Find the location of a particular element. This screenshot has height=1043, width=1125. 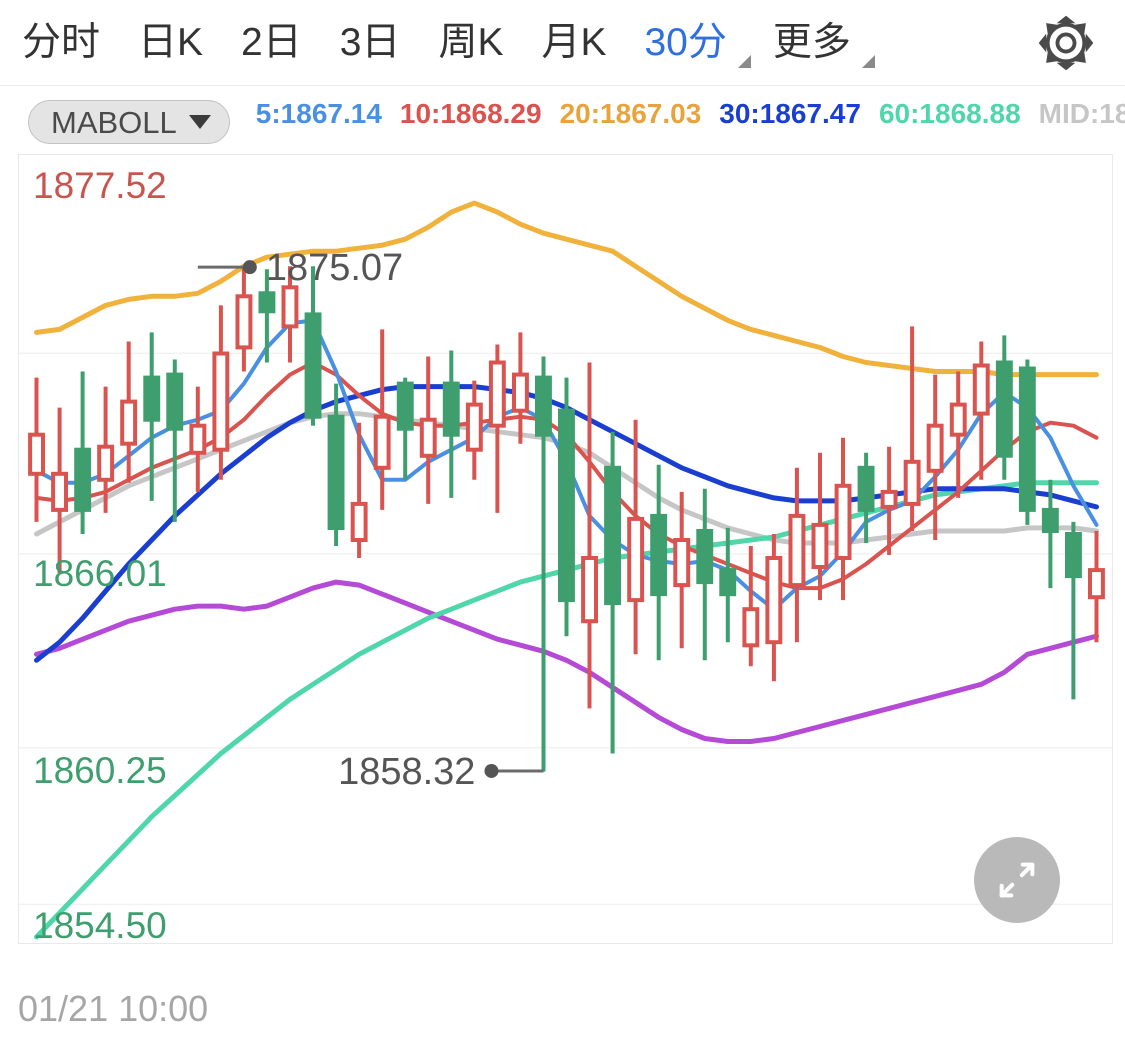

high-annotation: 1875.07 is located at coordinates (300, 268).